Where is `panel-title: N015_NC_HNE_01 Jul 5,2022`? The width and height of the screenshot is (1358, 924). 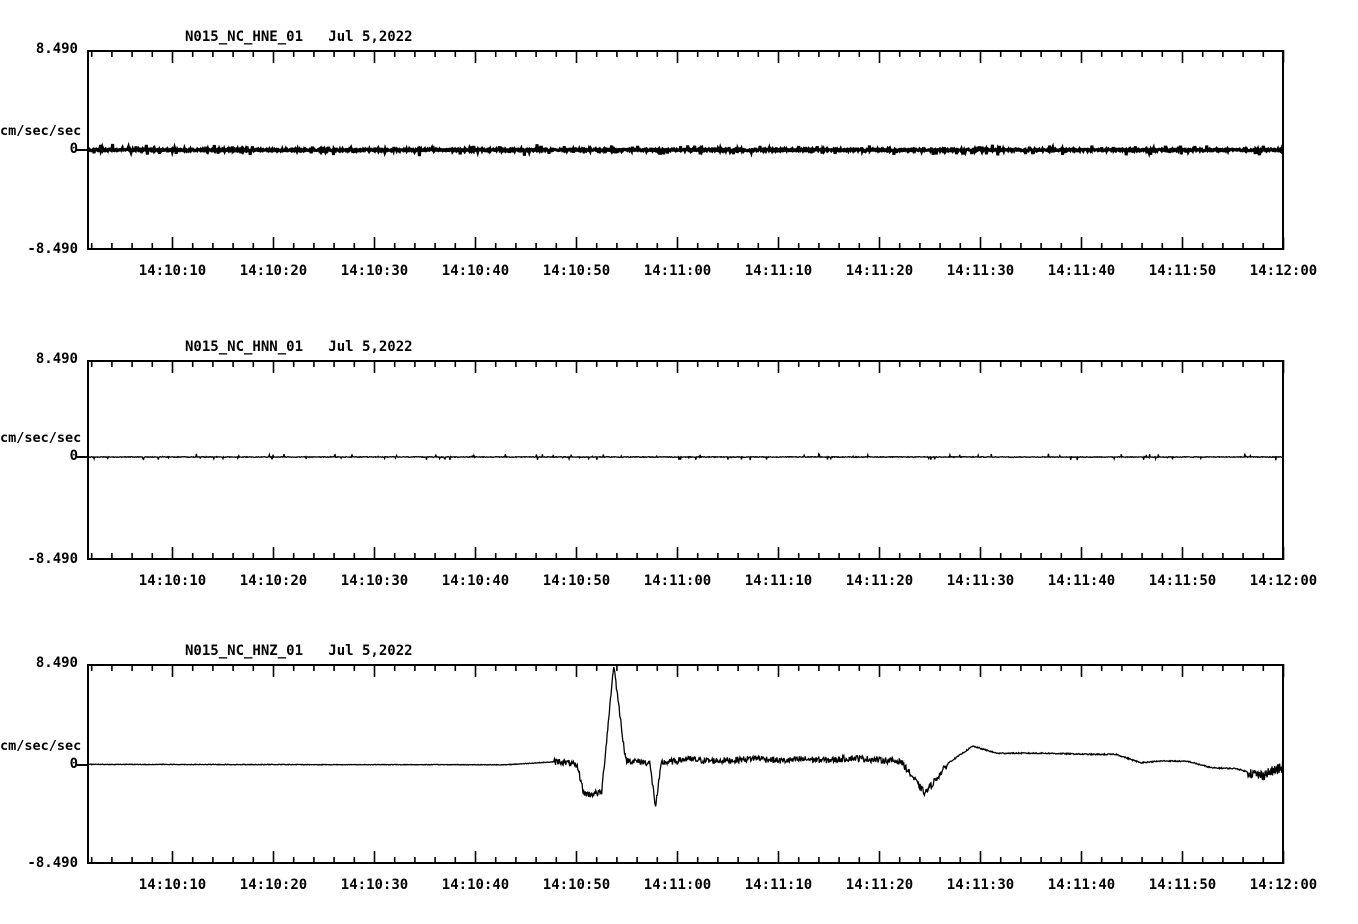
panel-title: N015_NC_HNE_01 Jul 5,2022 is located at coordinates (299, 37).